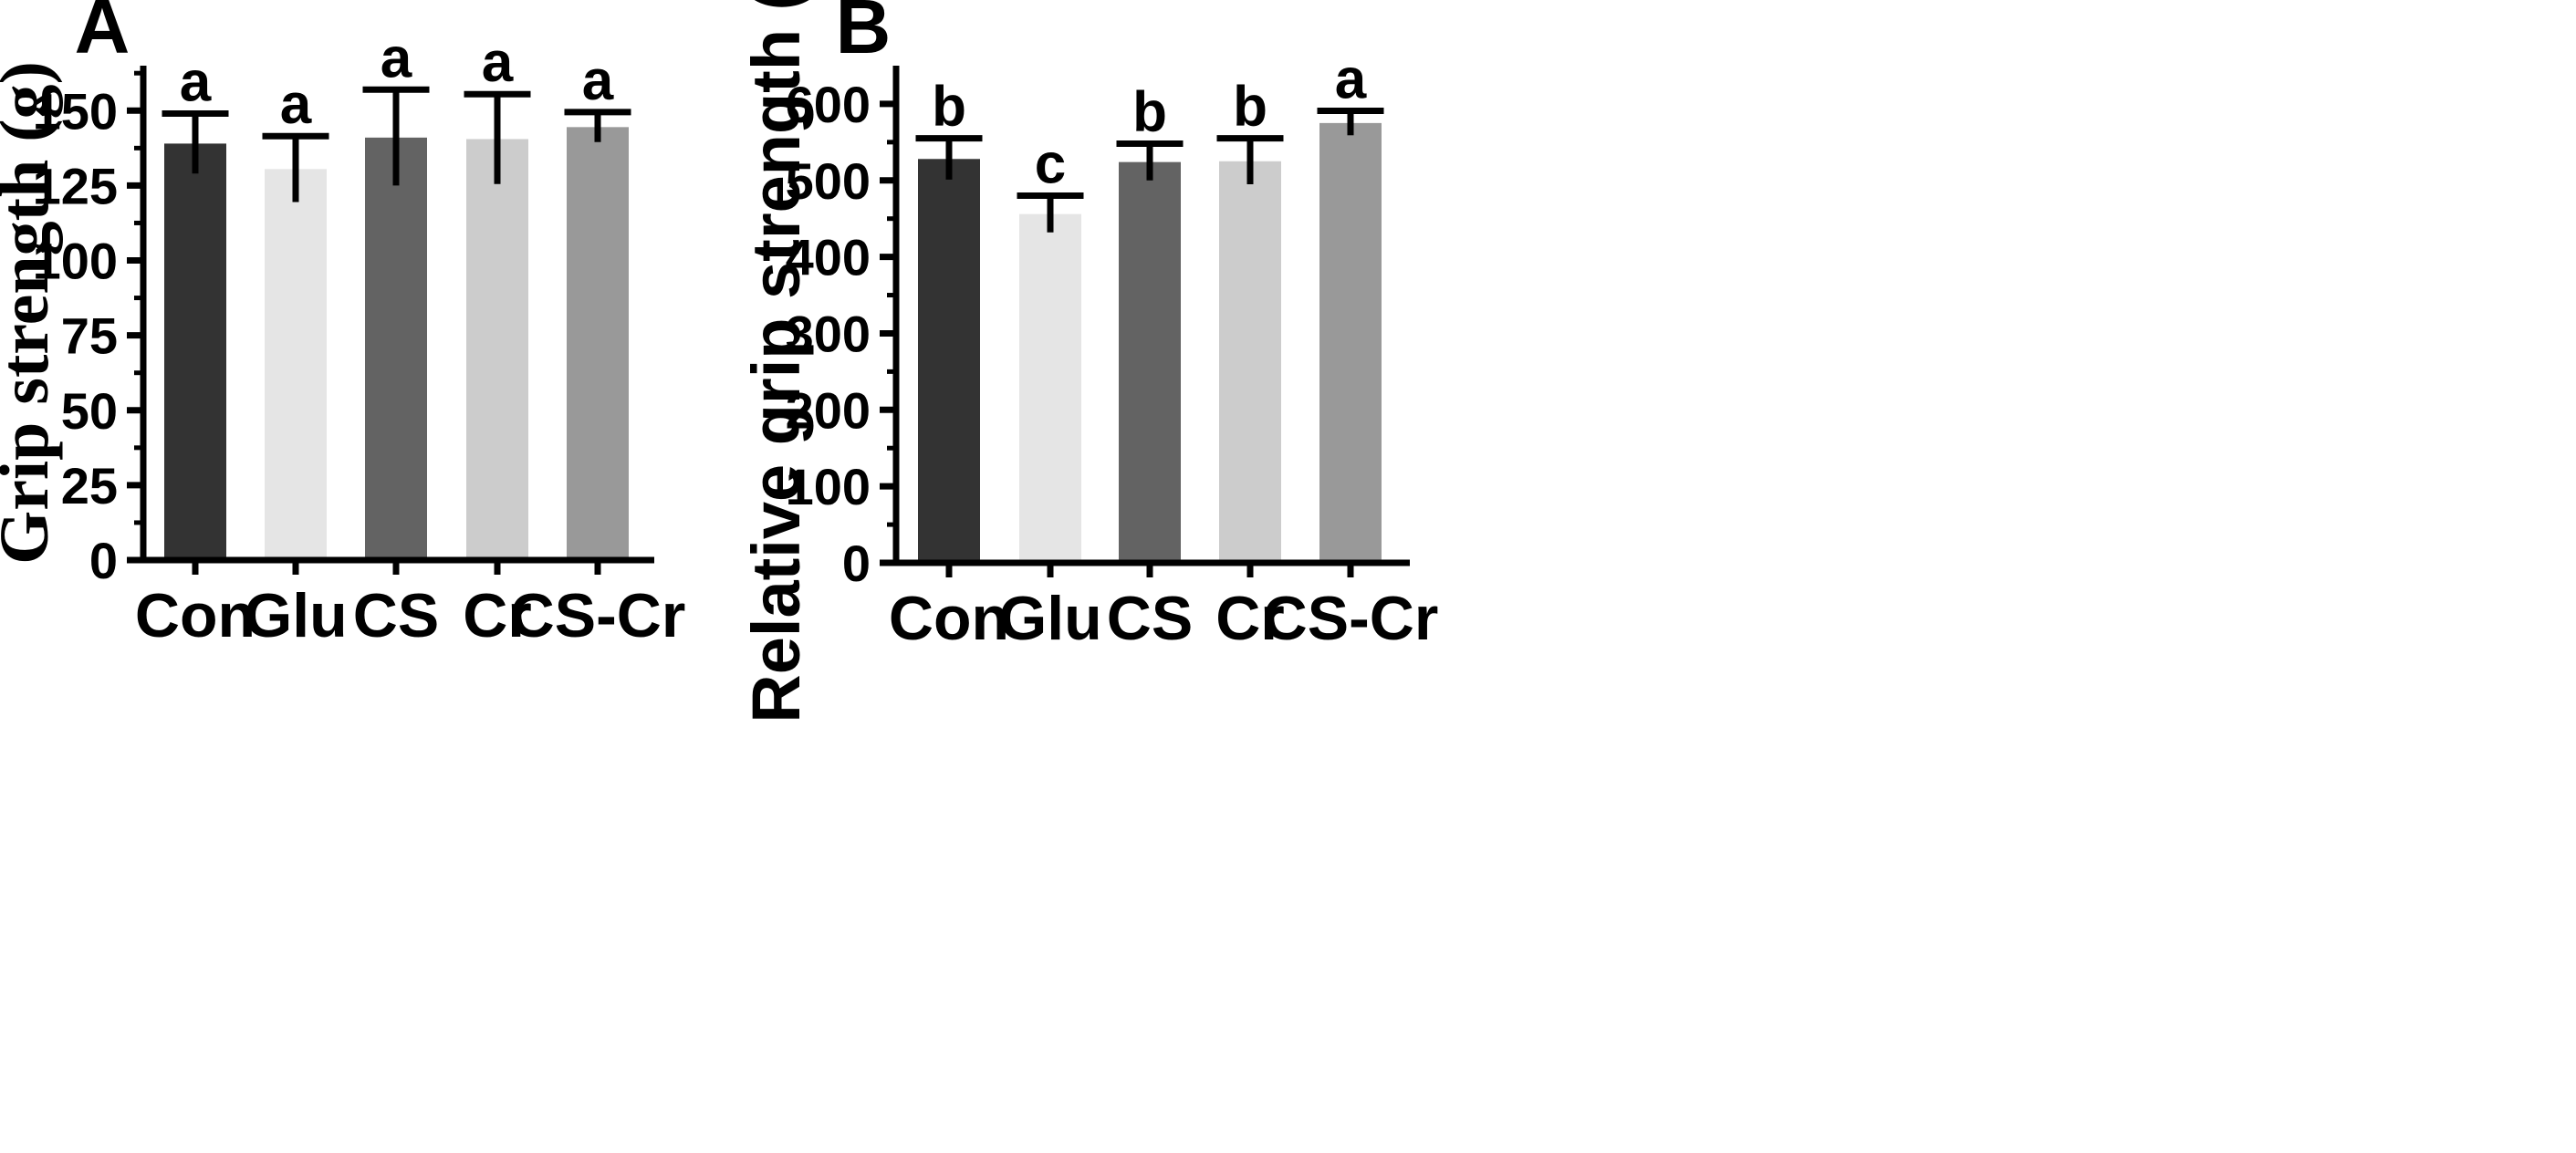 The image size is (2576, 1153). I want to click on y-tick-label: 300, so click(828, 333).